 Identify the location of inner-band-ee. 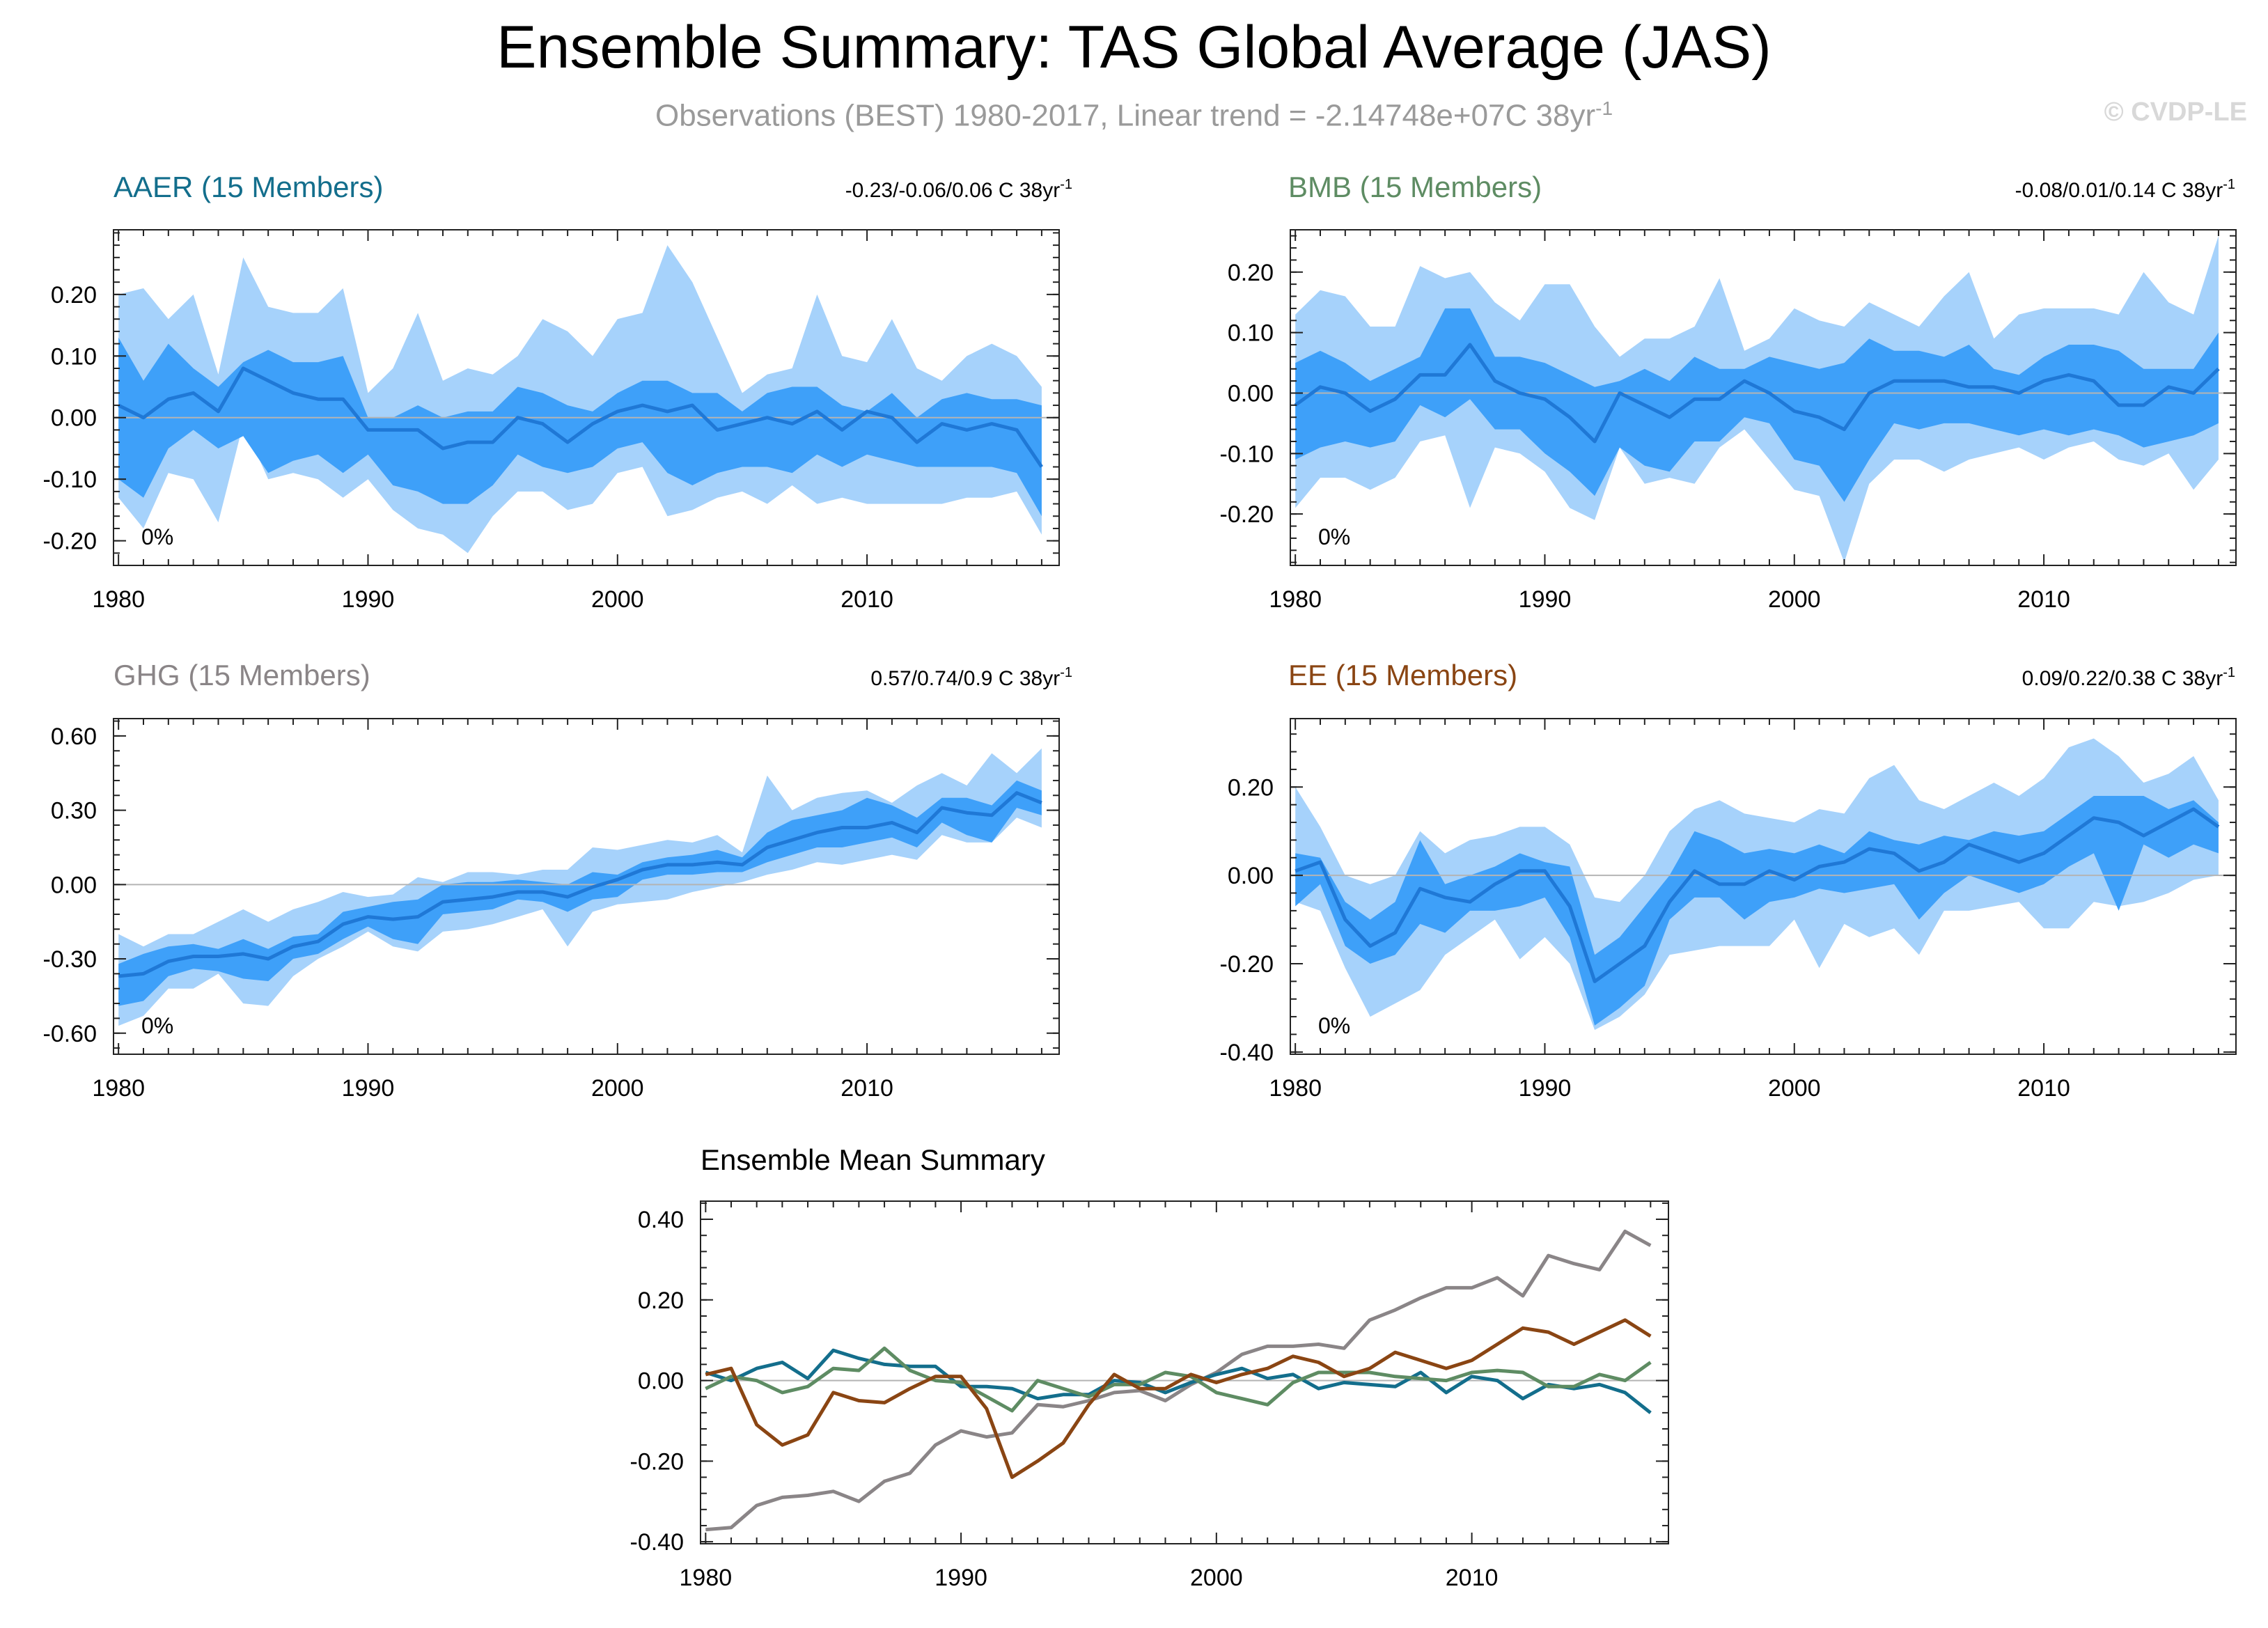
(1757, 911).